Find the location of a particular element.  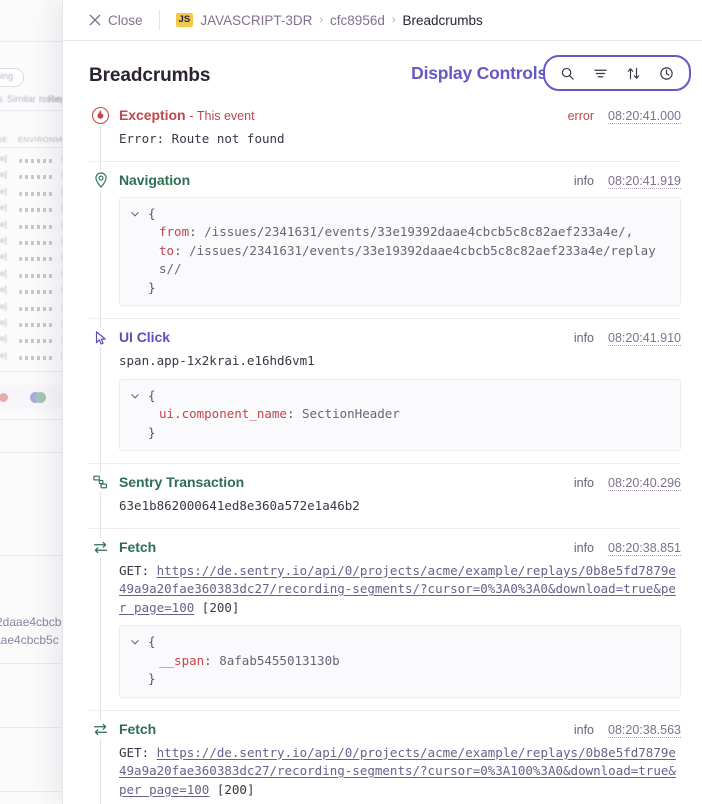

breadcrumb-timestamp: 08:20:41.910 is located at coordinates (644, 338).